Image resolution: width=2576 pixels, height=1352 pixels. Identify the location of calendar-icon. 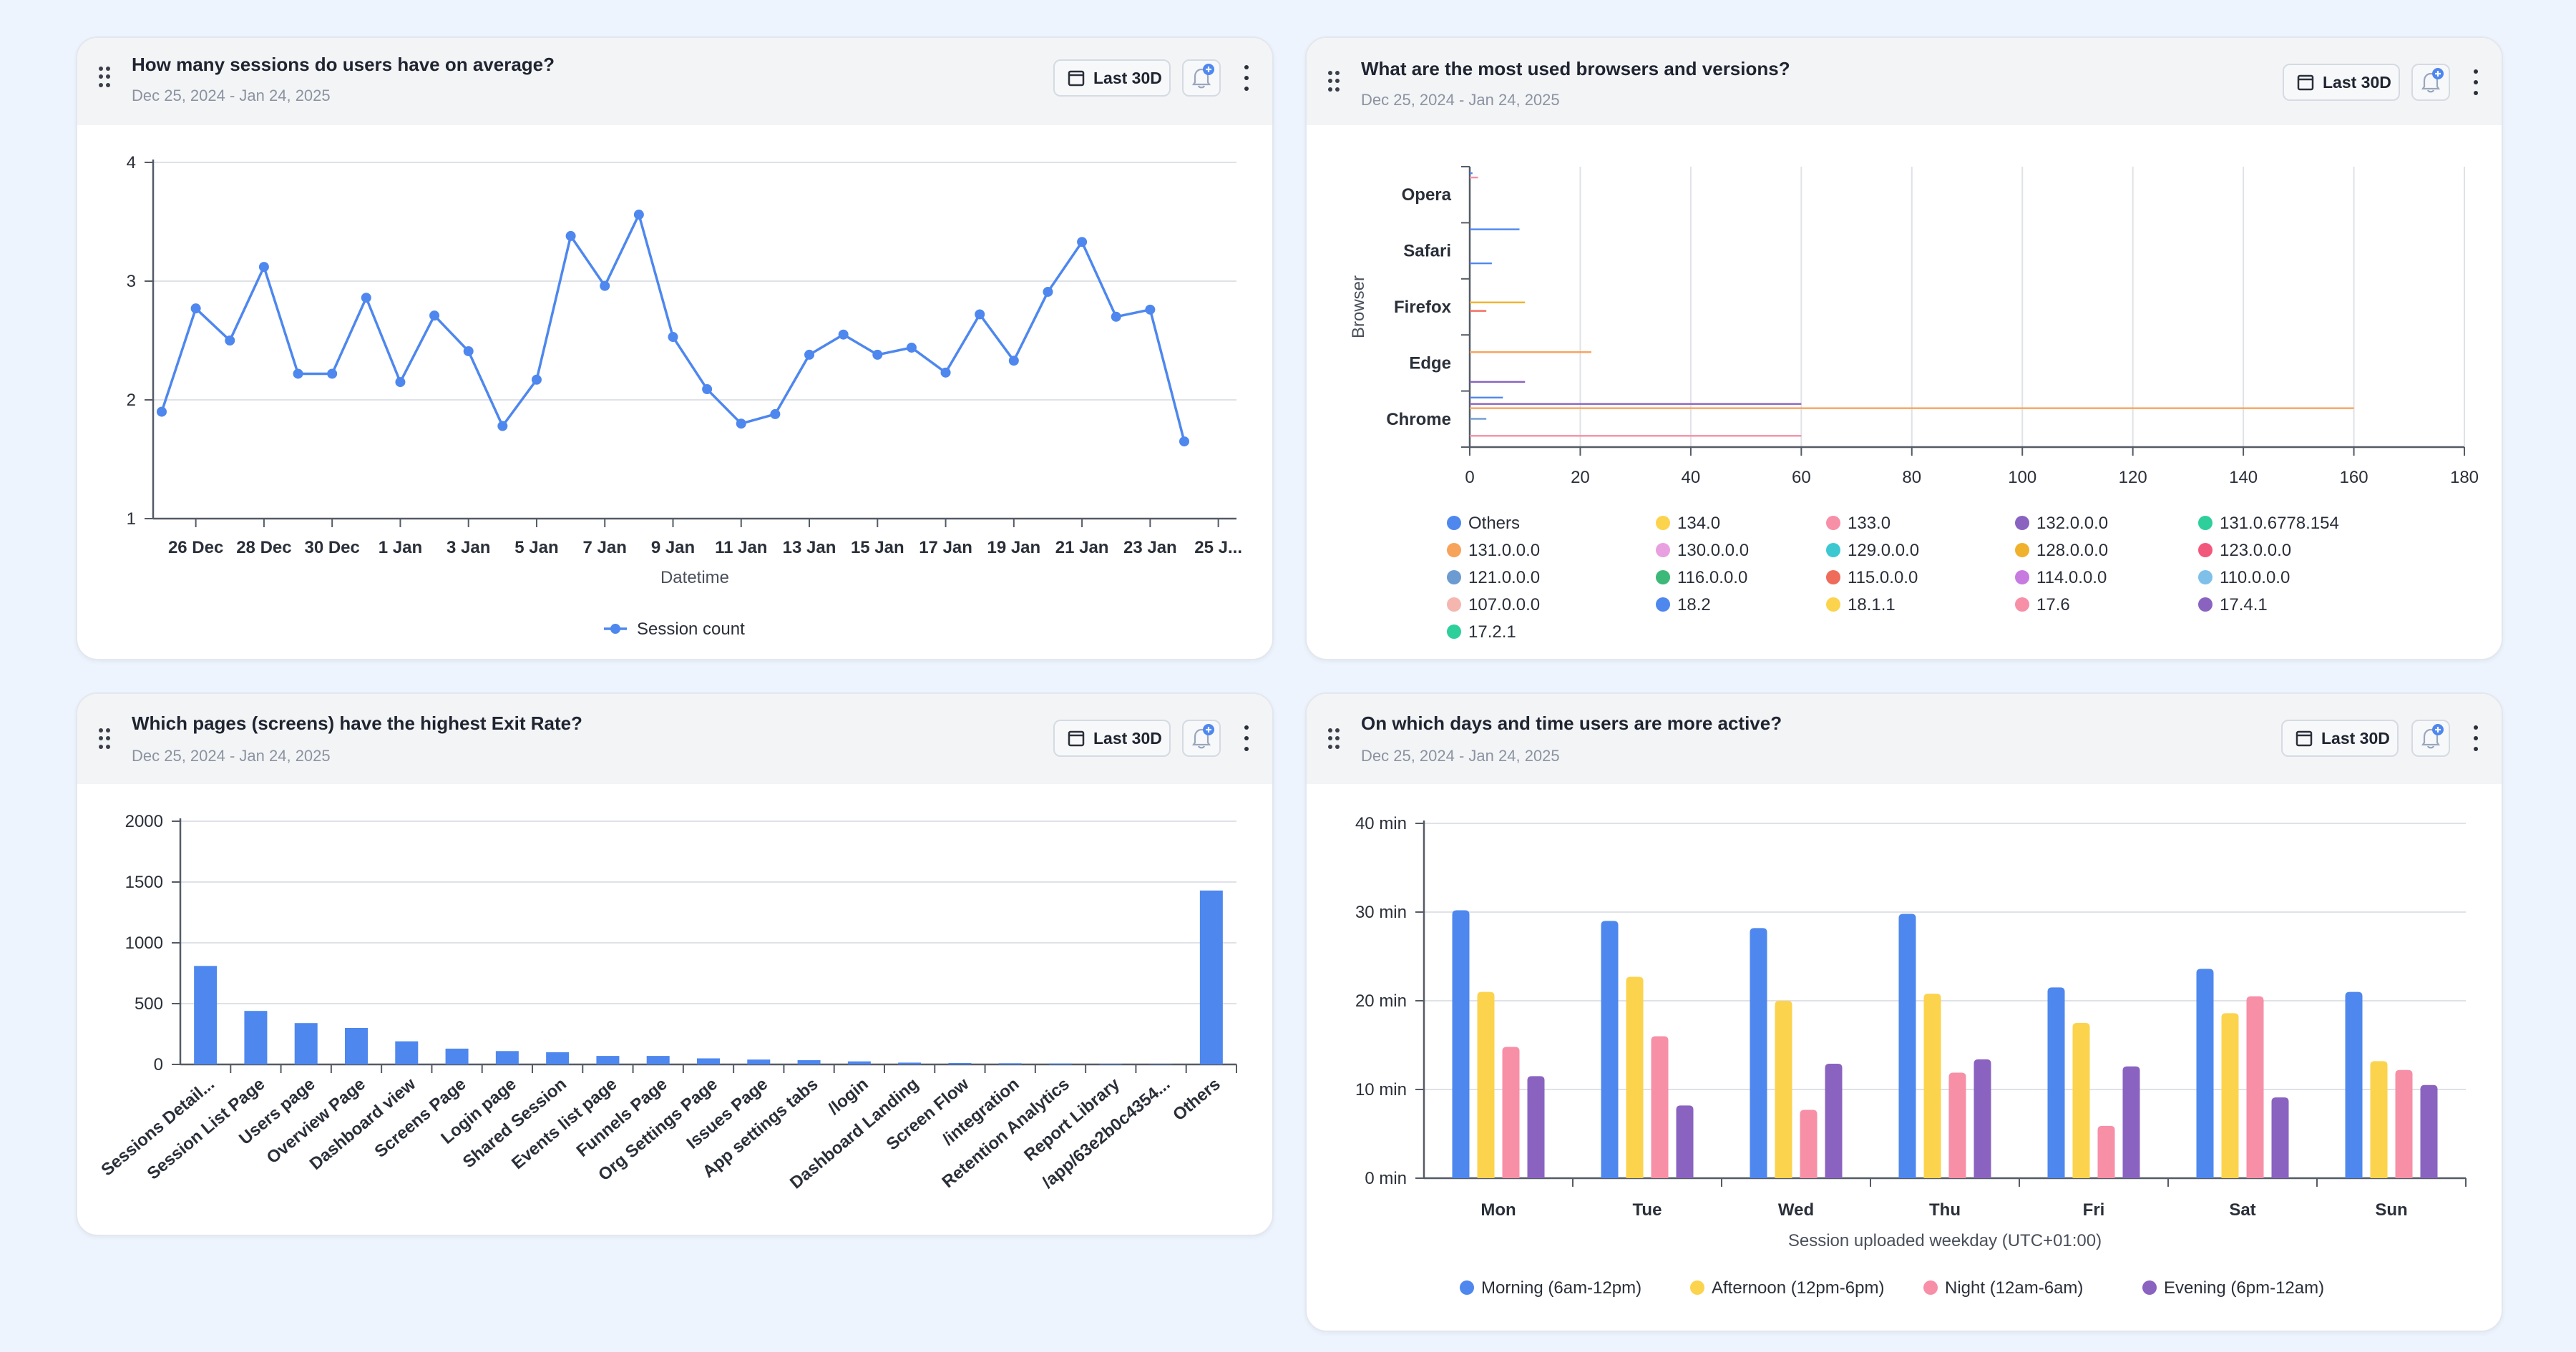
(2305, 82).